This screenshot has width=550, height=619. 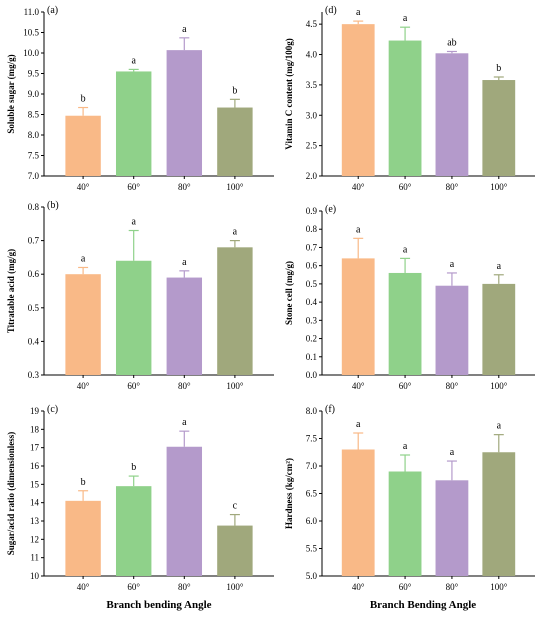 What do you see at coordinates (311, 339) in the screenshot?
I see `y-tick-label: 0.2` at bounding box center [311, 339].